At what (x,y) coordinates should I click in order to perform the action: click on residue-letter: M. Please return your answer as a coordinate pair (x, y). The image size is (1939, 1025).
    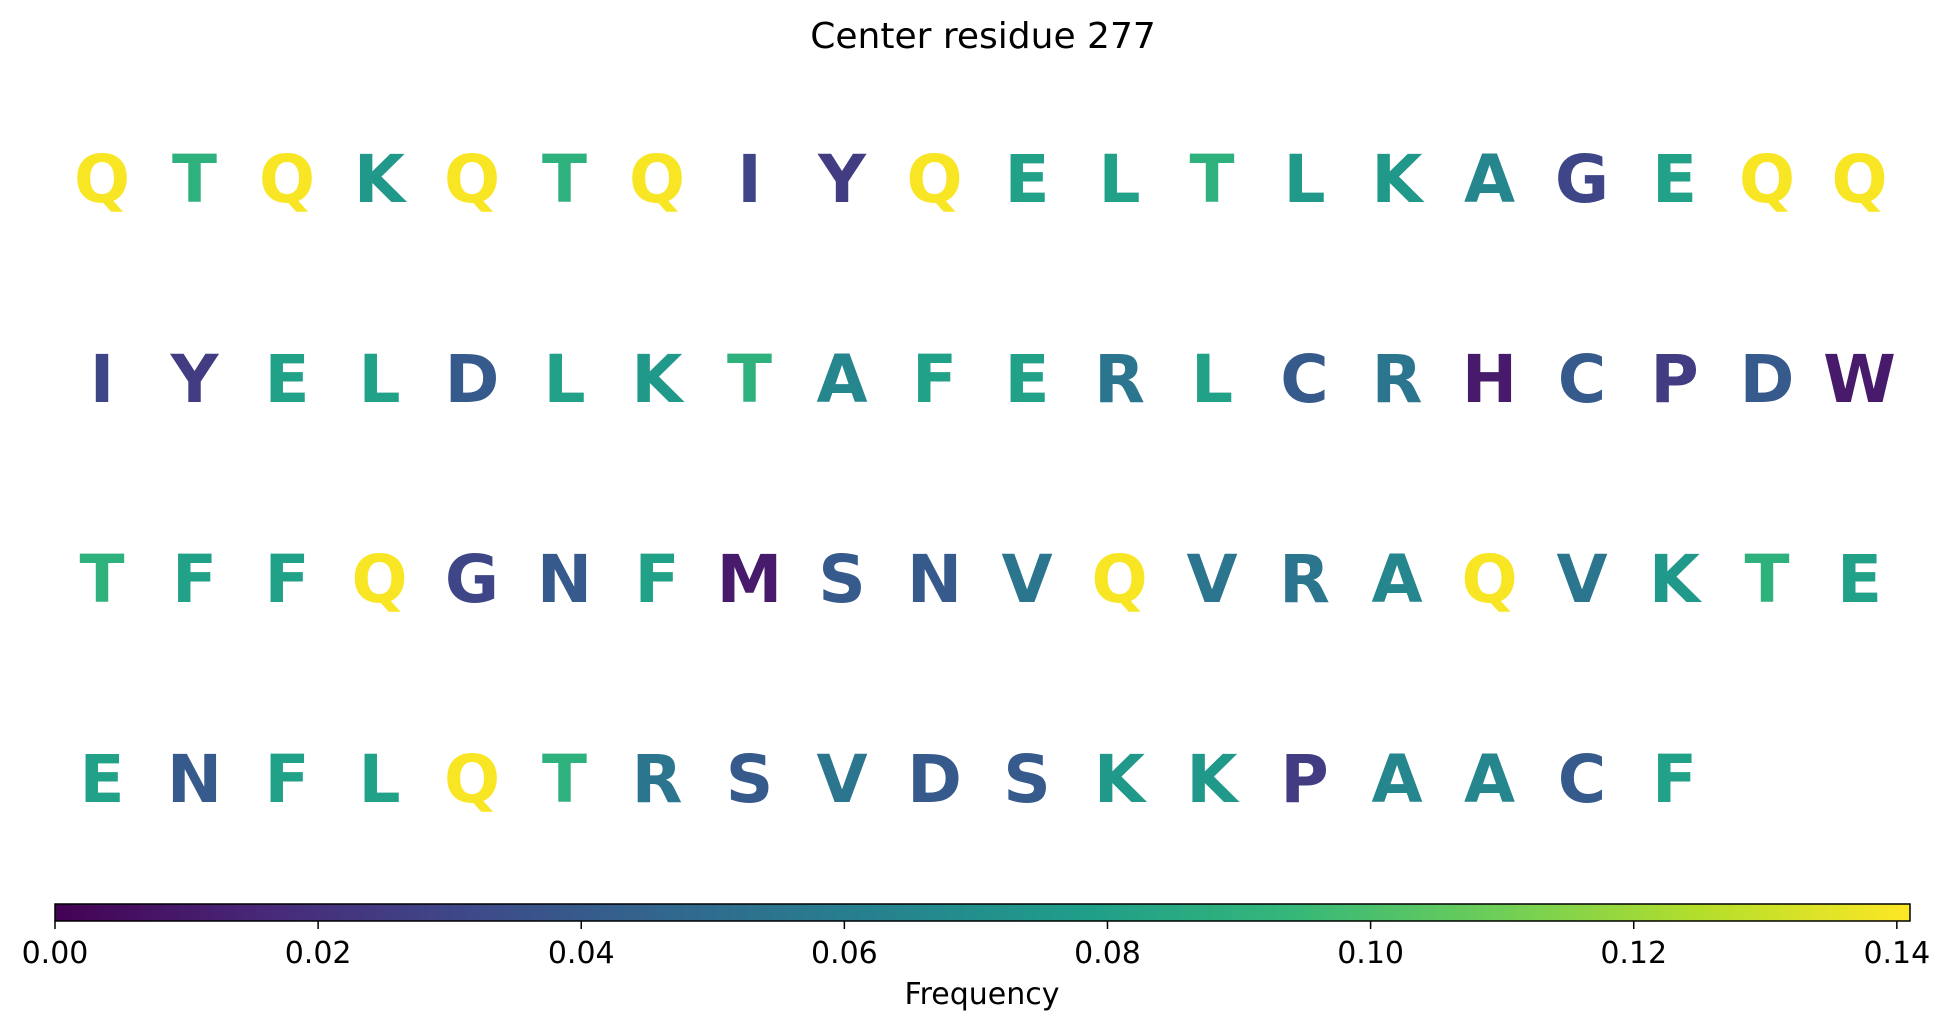
    Looking at the image, I should click on (750, 579).